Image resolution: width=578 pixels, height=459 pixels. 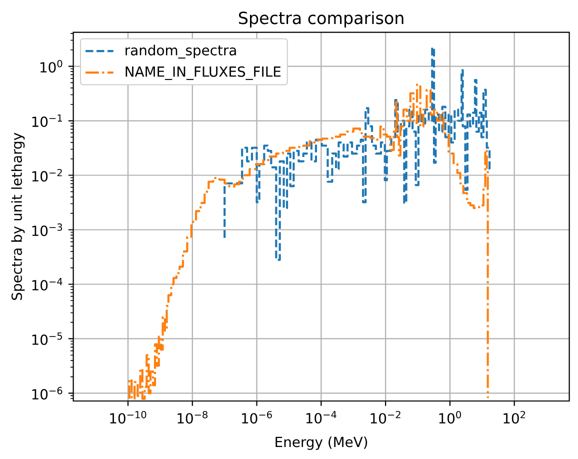 What do you see at coordinates (18, 216) in the screenshot?
I see `y-axis-title: Spectra by unit lethargy` at bounding box center [18, 216].